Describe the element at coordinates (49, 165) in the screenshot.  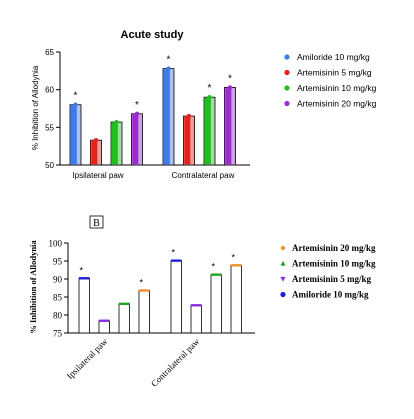
I see `y-tick-label: 50` at that location.